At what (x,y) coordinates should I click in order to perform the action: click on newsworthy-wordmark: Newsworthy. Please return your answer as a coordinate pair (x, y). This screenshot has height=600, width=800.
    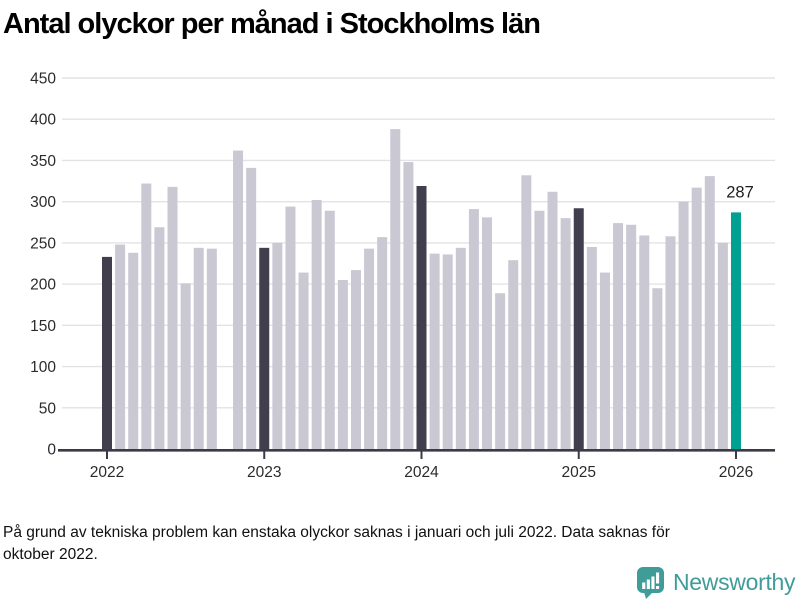
    Looking at the image, I should click on (734, 581).